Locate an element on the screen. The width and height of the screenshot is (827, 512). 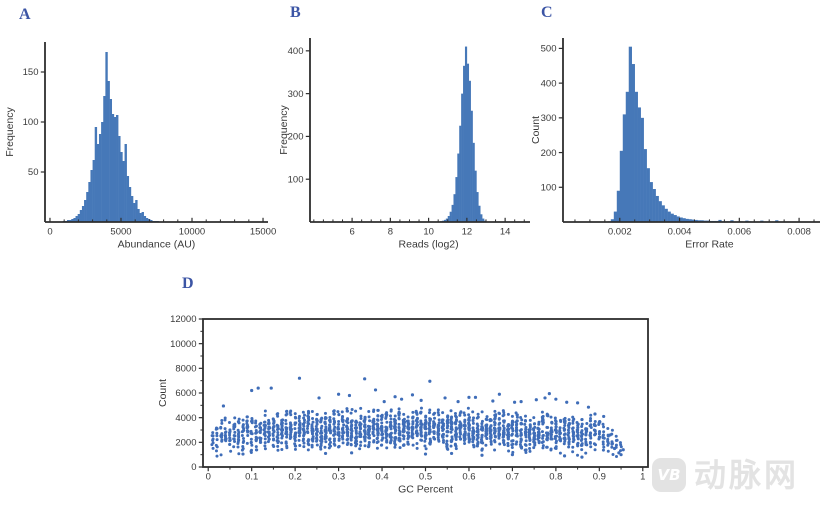
svg-text: Reads (log2) is located at coordinates (429, 245).